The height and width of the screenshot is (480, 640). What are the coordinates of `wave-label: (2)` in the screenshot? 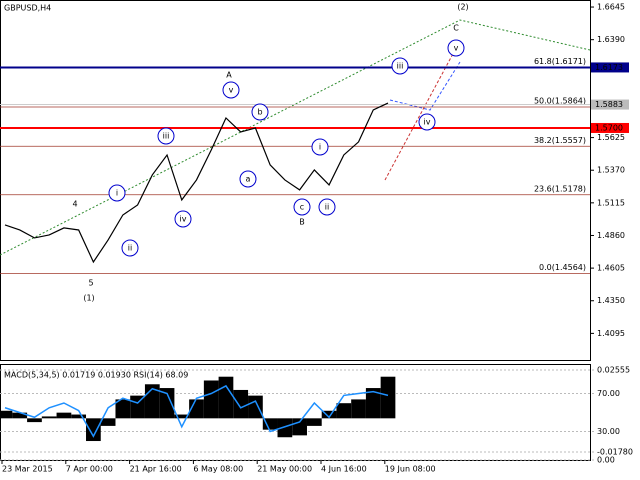 It's located at (462, 7).